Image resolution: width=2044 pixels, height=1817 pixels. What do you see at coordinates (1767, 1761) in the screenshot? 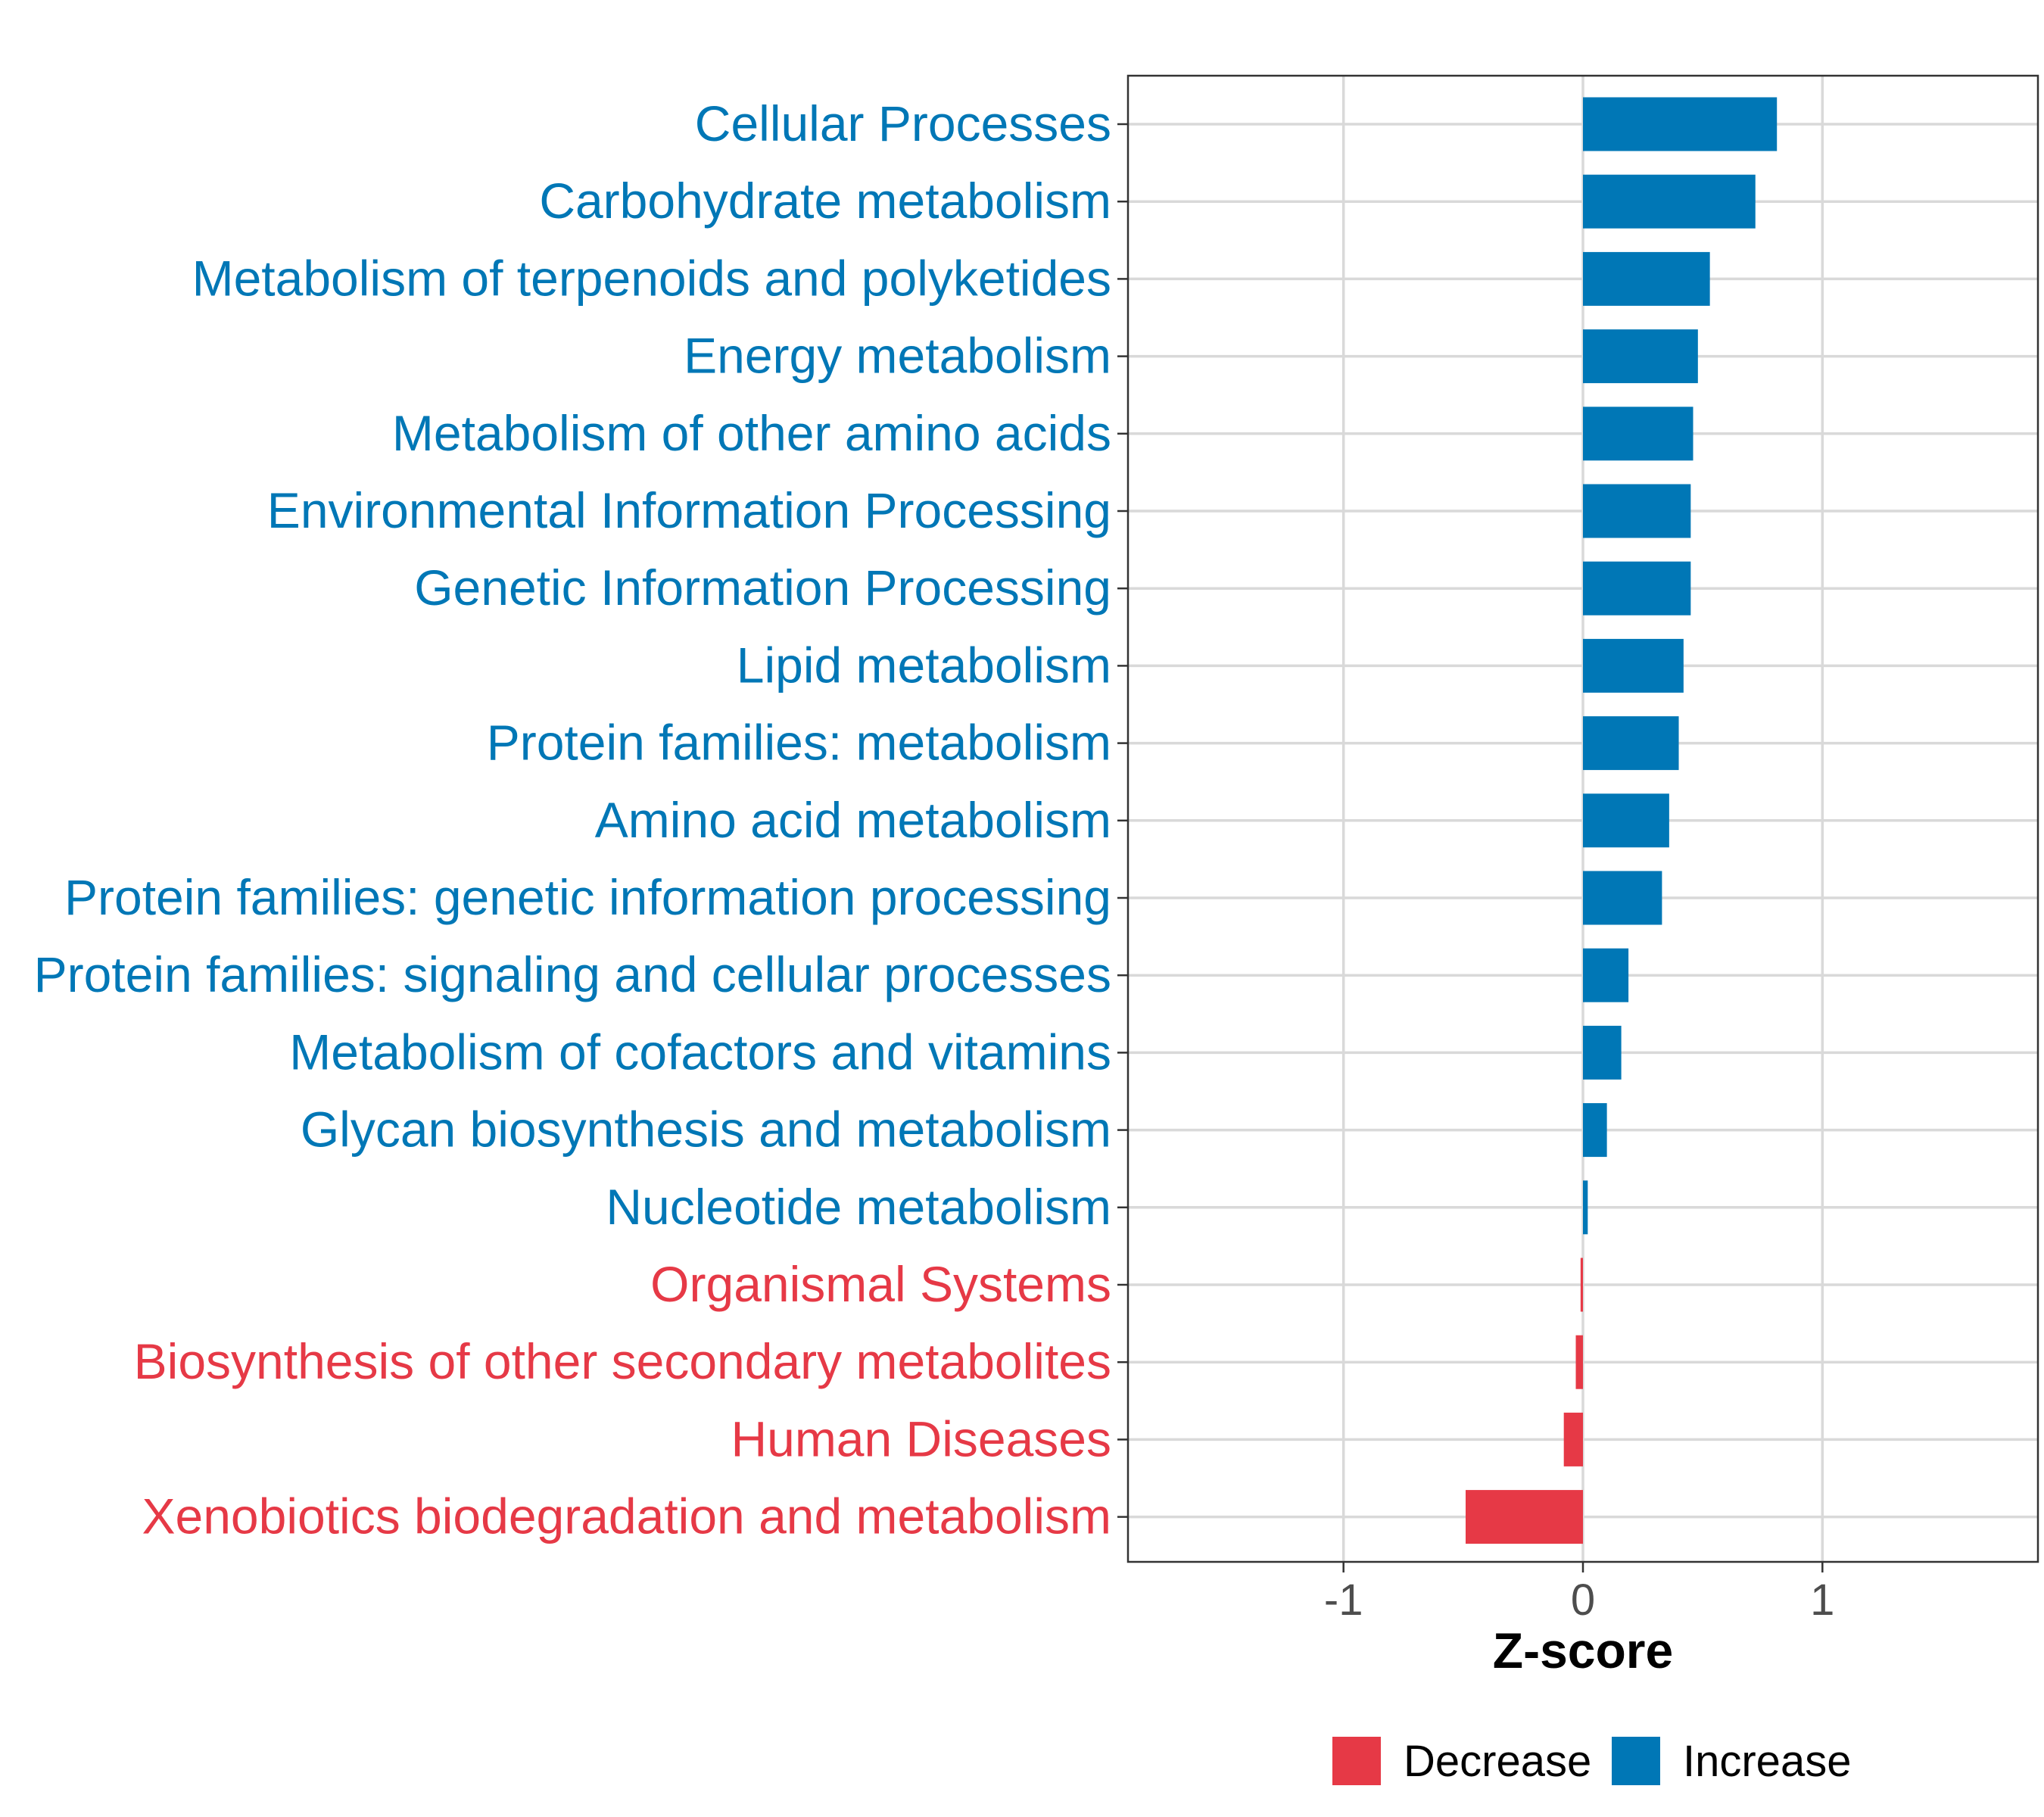
I see `legend-label-increase: Increase` at bounding box center [1767, 1761].